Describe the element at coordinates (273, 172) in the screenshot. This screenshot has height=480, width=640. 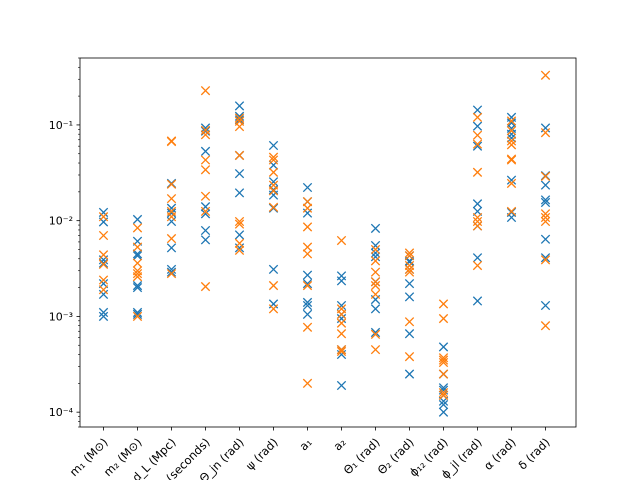
I see `marker-series2-col6-pt3` at that location.